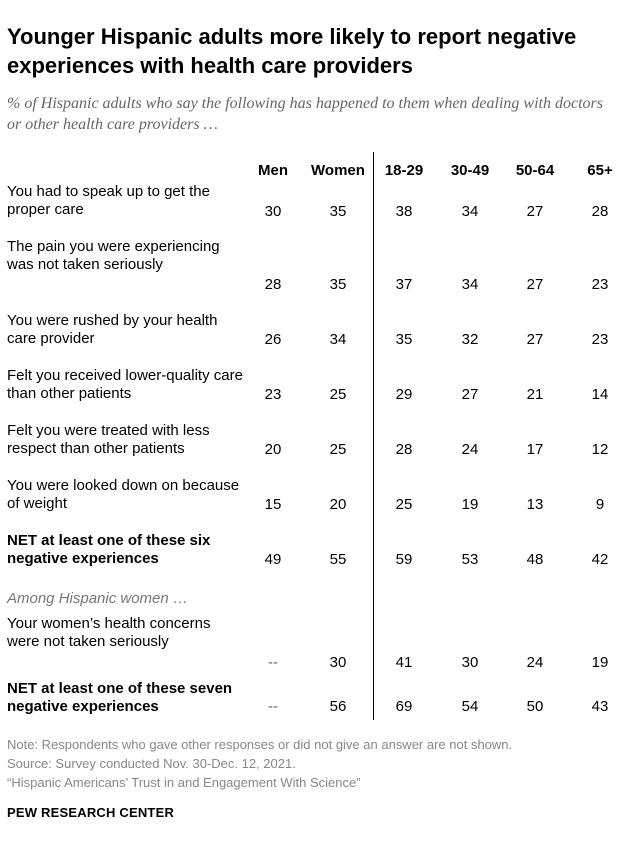 The width and height of the screenshot is (640, 850). What do you see at coordinates (404, 284) in the screenshot?
I see `value-cell: 37` at bounding box center [404, 284].